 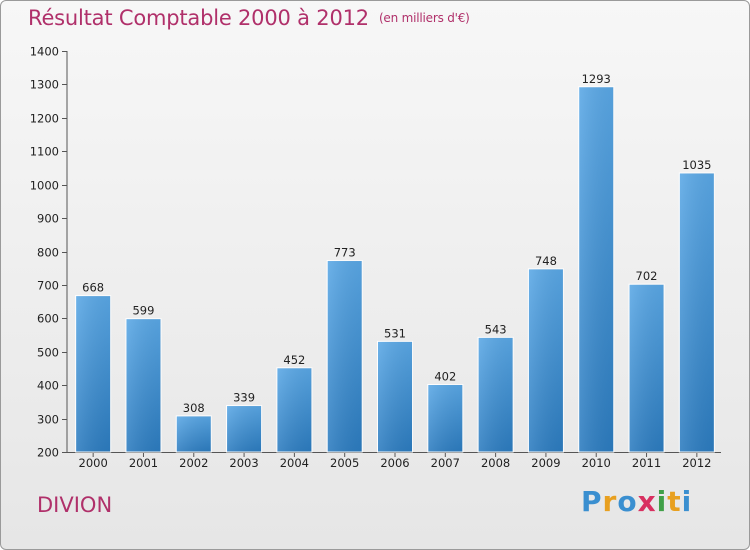 What do you see at coordinates (596, 79) in the screenshot?
I see `data-label: 1293` at bounding box center [596, 79].